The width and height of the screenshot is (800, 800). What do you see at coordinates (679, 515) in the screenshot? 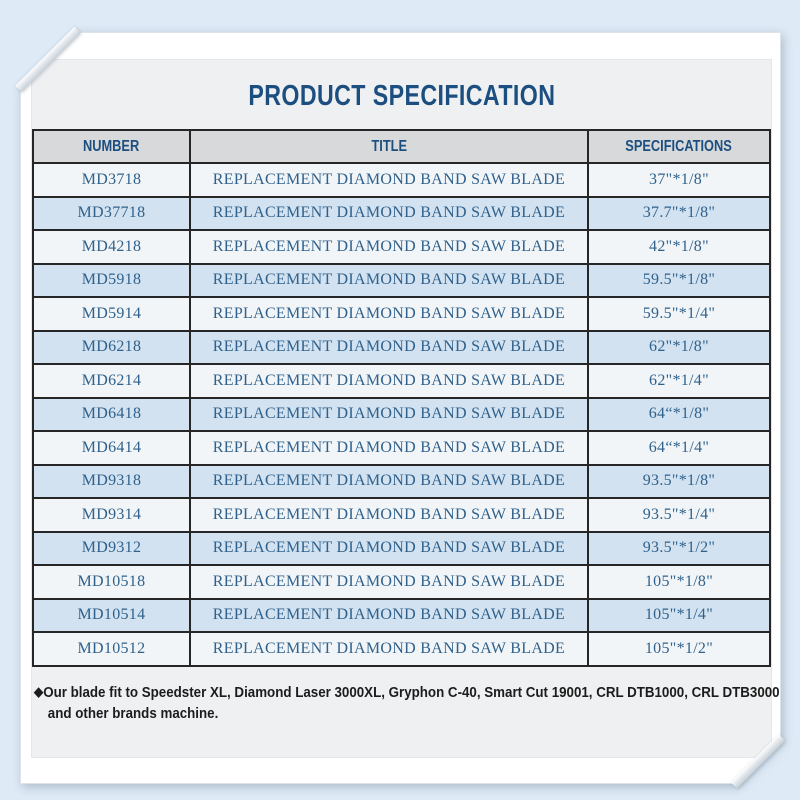
I see `cell-spec: 93.5"*1/4"` at bounding box center [679, 515].